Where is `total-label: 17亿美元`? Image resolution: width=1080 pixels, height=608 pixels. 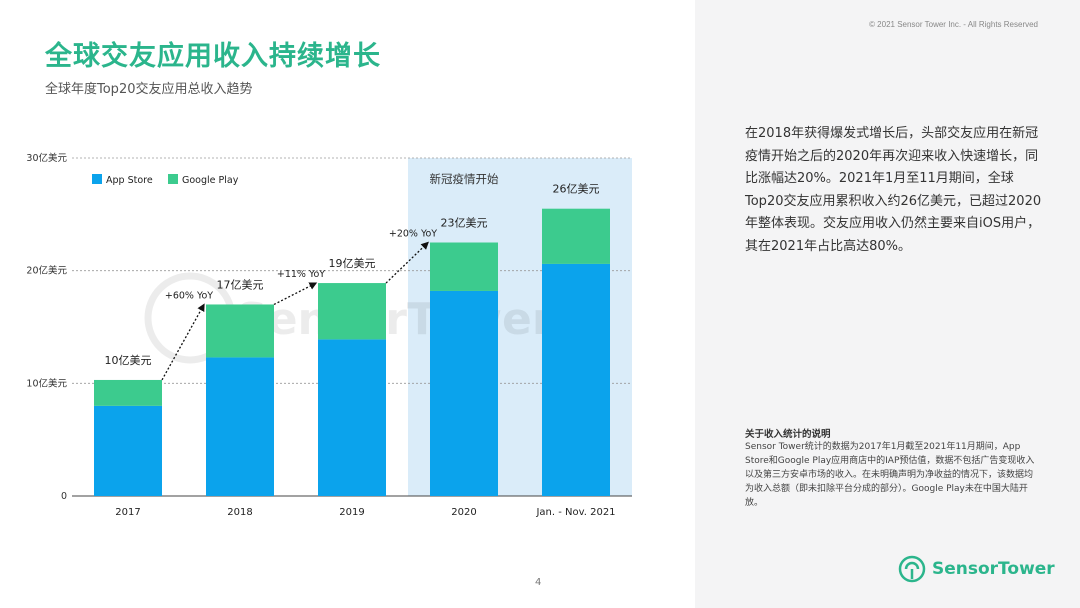
total-label: 17亿美元 is located at coordinates (240, 284).